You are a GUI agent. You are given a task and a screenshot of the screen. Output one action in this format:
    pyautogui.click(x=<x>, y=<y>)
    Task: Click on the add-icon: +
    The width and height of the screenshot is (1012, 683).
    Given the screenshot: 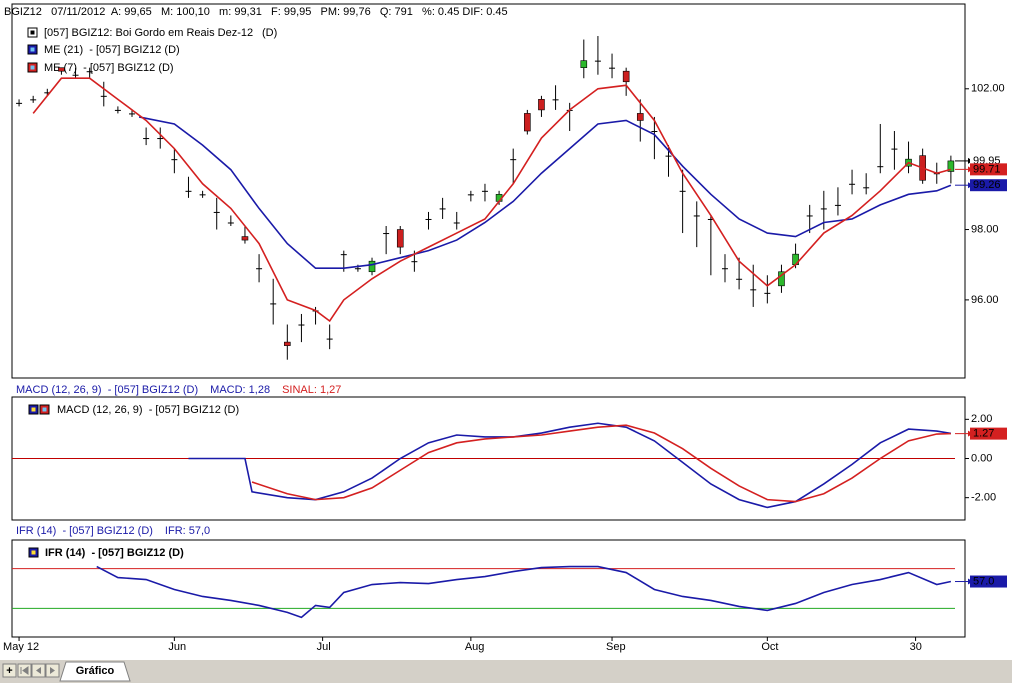 What is the action you would take?
    pyautogui.click(x=9, y=671)
    